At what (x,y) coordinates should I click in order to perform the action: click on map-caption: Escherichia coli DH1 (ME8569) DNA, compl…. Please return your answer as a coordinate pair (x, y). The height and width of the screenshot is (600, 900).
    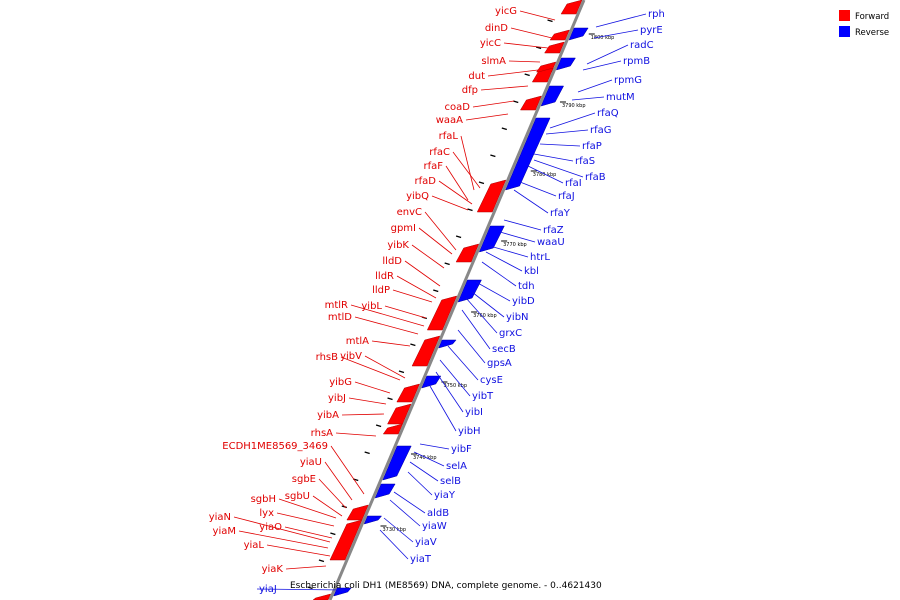
    Looking at the image, I should click on (446, 586).